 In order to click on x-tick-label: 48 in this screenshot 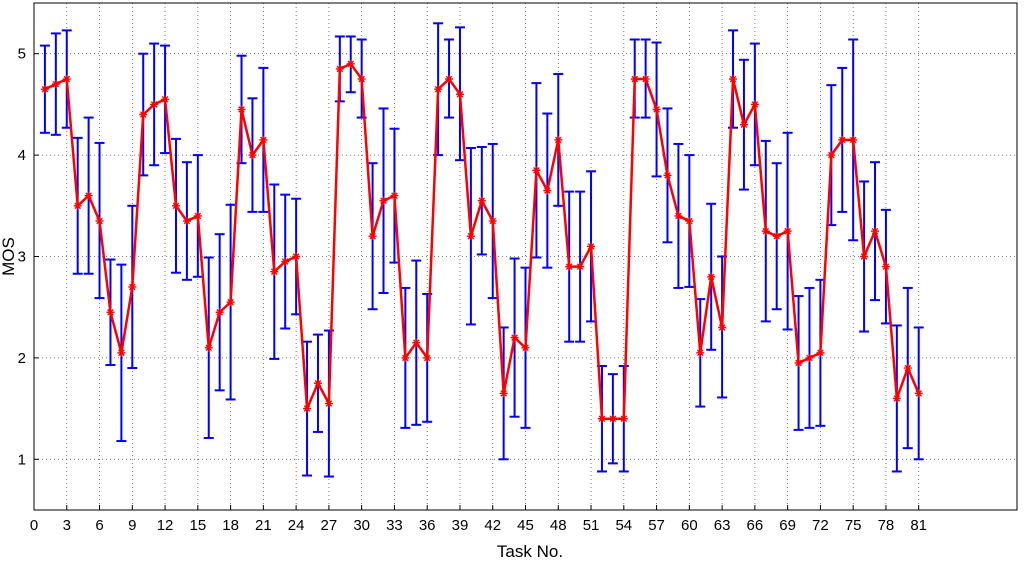, I will do `click(558, 525)`.